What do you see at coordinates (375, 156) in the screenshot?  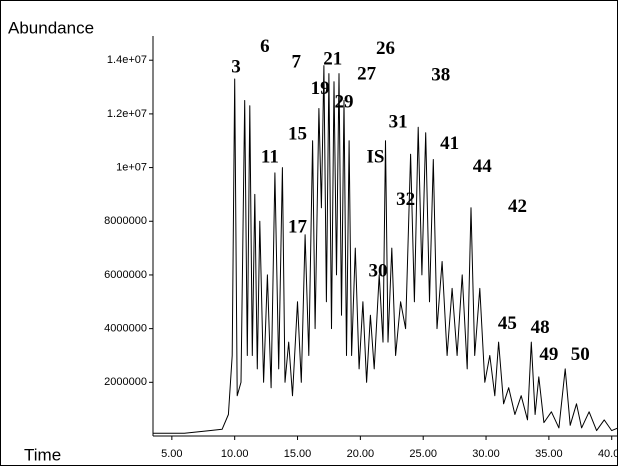 I see `peak-label: IS` at bounding box center [375, 156].